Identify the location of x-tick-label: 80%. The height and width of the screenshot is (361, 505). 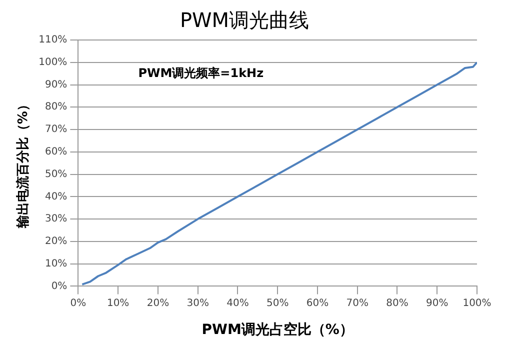
(397, 303).